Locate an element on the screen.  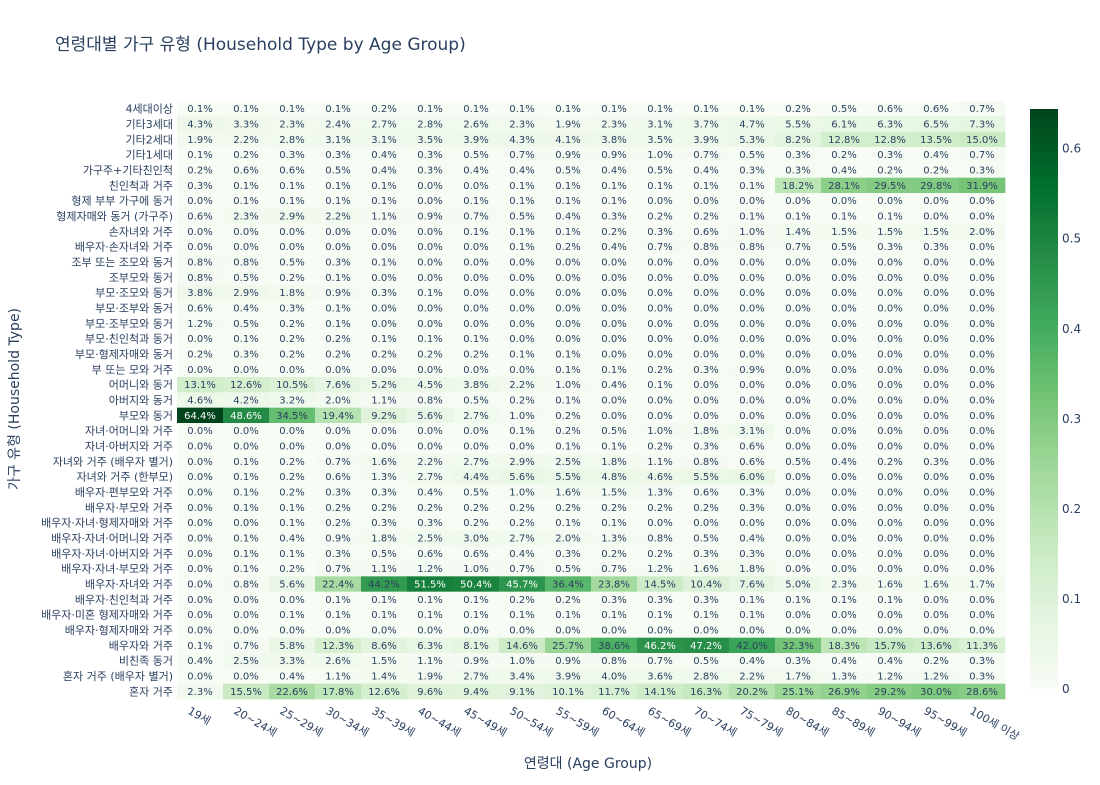
cell-value-label: 1.2% is located at coordinates (659, 569).